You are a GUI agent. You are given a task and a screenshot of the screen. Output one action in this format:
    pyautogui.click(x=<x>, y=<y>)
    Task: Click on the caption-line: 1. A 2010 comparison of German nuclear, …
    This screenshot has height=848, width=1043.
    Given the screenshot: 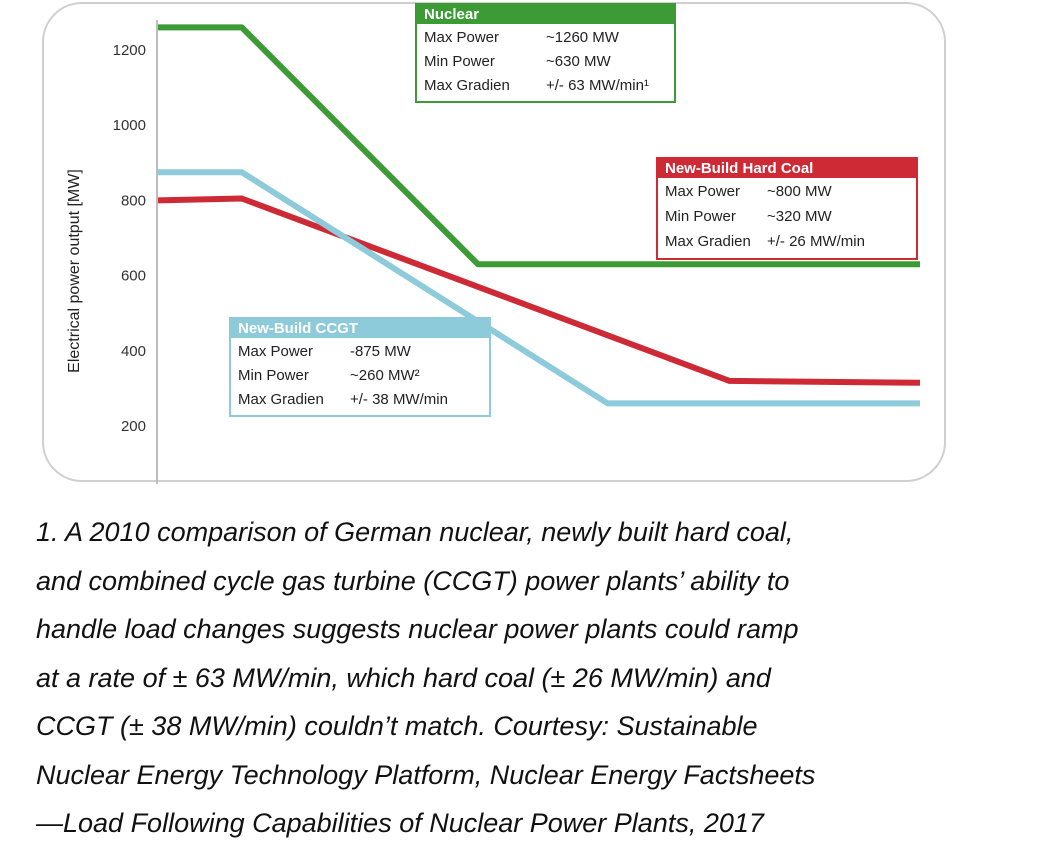 What is the action you would take?
    pyautogui.click(x=415, y=532)
    